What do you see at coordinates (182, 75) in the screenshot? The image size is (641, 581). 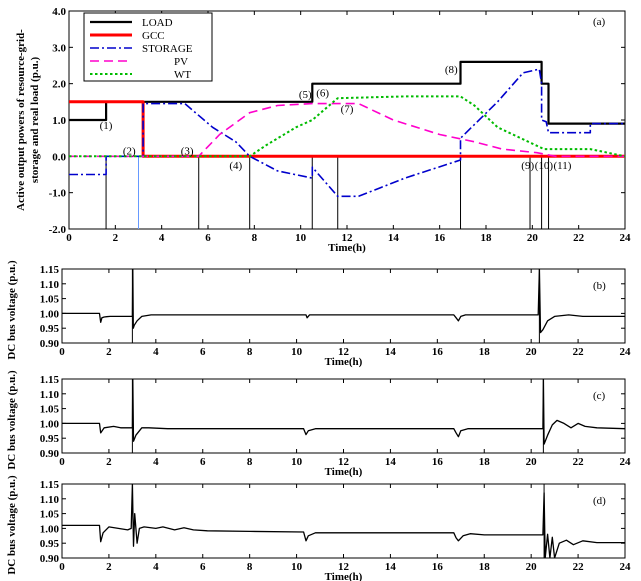 I see `legend-label: WT` at bounding box center [182, 75].